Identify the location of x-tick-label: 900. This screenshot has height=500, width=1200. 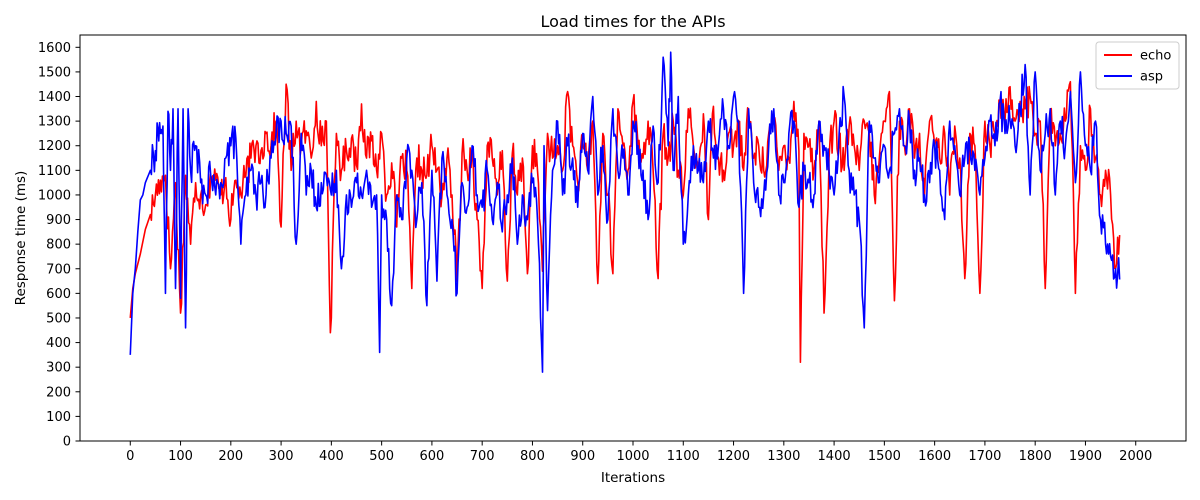
(582, 456).